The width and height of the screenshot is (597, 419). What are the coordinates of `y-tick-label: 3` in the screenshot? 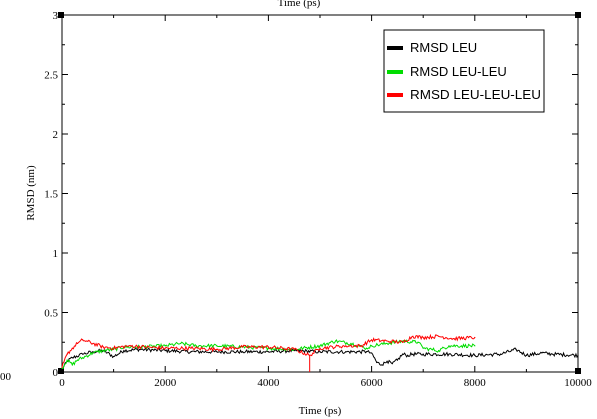 It's located at (56, 16).